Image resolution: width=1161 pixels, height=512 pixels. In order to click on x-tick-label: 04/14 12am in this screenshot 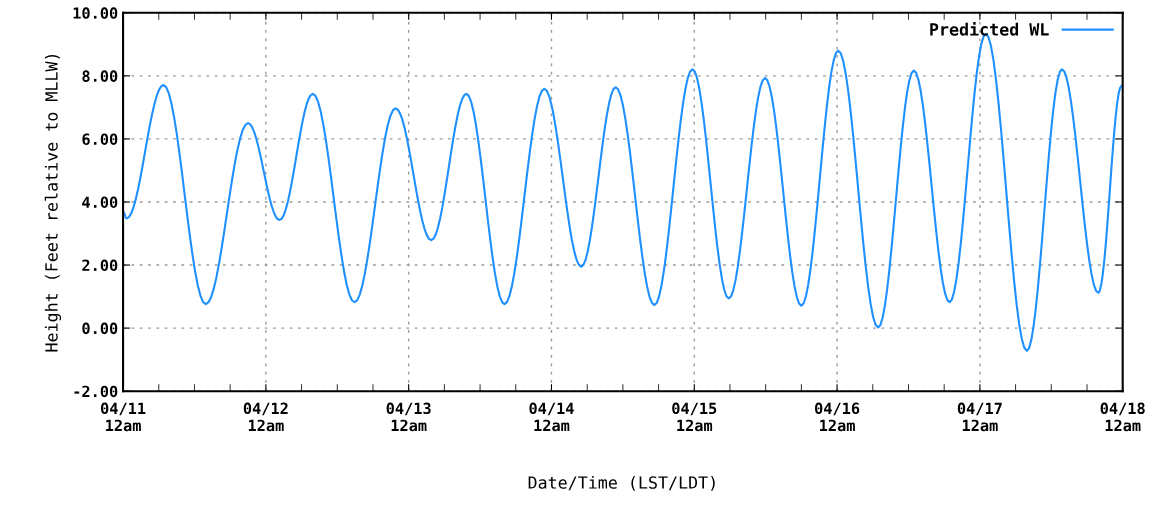, I will do `click(551, 417)`.